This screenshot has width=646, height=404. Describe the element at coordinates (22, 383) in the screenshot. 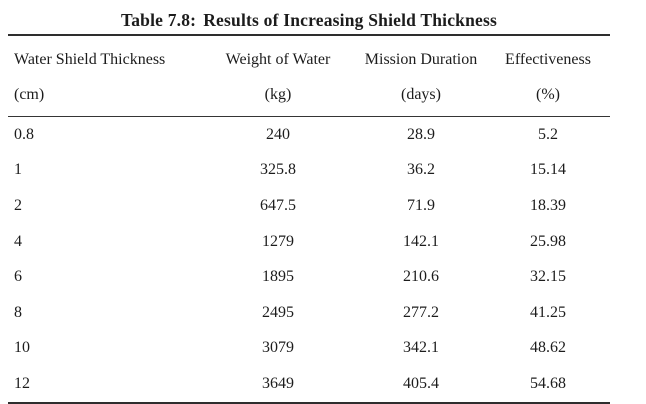

I see `cell-thickness: 12` at that location.